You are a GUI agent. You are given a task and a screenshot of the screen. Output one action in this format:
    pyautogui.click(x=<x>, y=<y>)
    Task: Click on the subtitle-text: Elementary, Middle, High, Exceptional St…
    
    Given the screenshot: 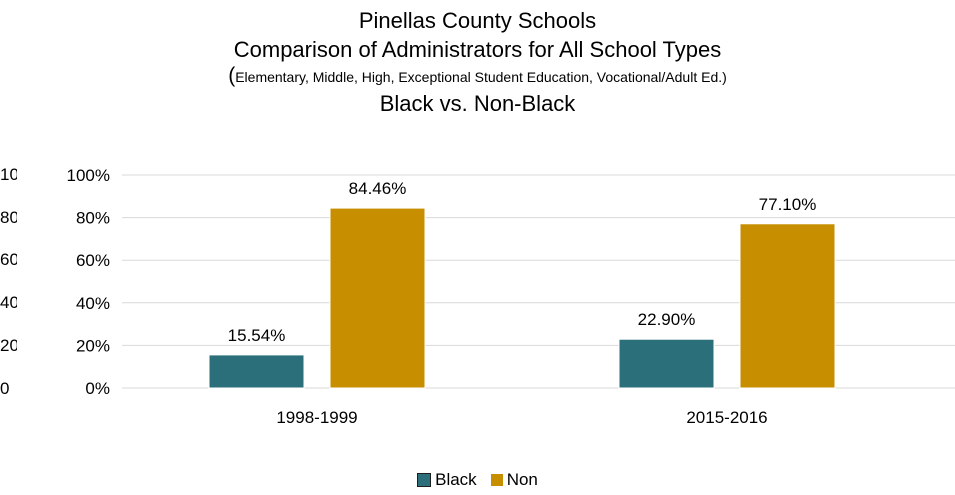 What is the action you would take?
    pyautogui.click(x=481, y=77)
    